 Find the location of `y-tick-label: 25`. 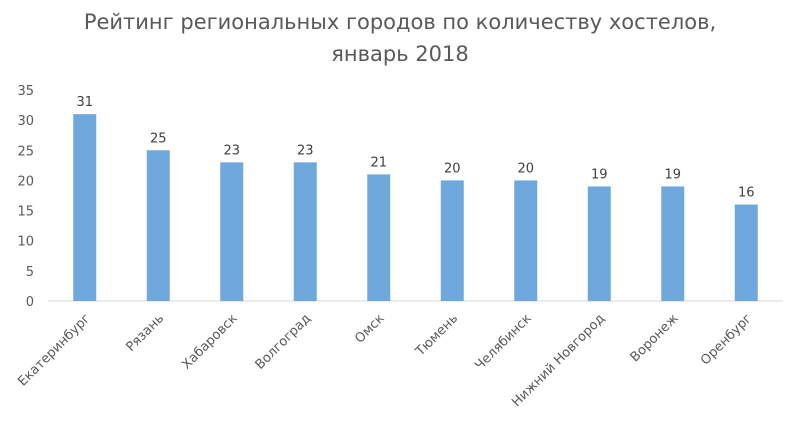

y-tick-label: 25 is located at coordinates (25, 151).